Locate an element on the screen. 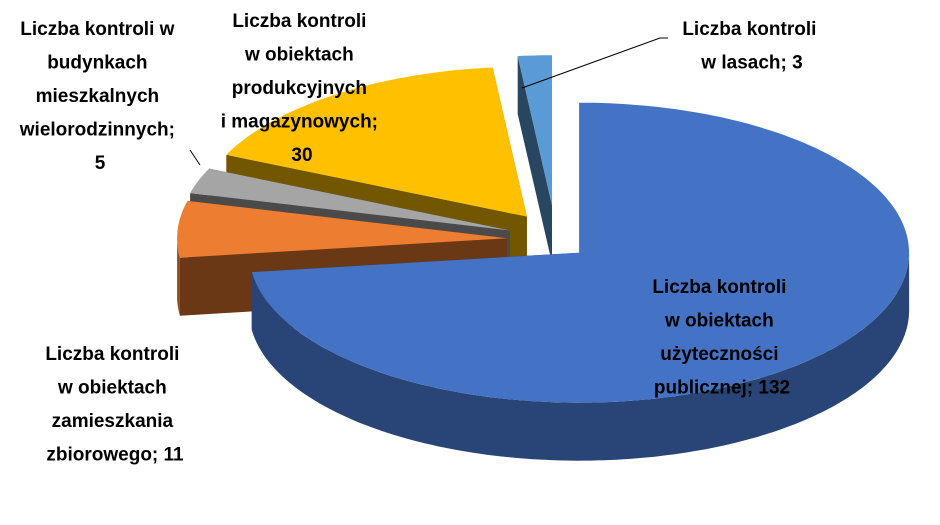  slice-wall is located at coordinates (178, 277).